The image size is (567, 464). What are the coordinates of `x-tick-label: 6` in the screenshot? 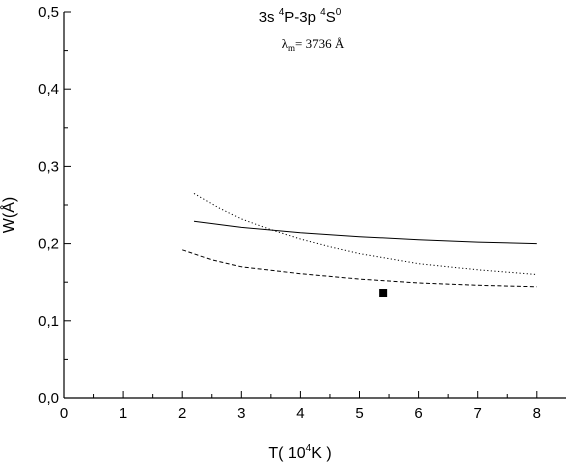 It's located at (418, 413).